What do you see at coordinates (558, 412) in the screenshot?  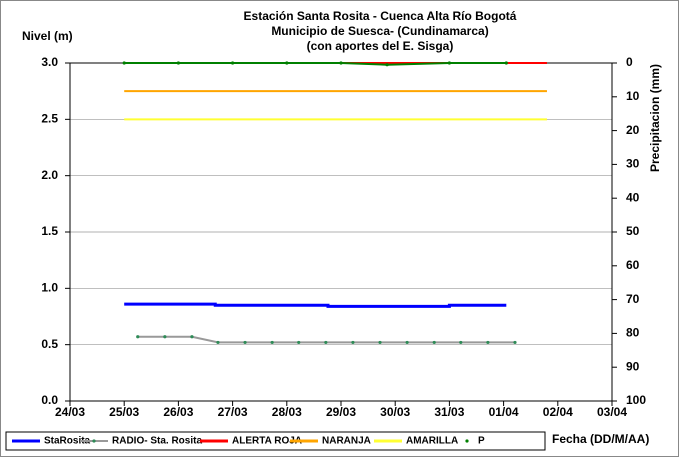 I see `x-tick-label: 02/04` at bounding box center [558, 412].